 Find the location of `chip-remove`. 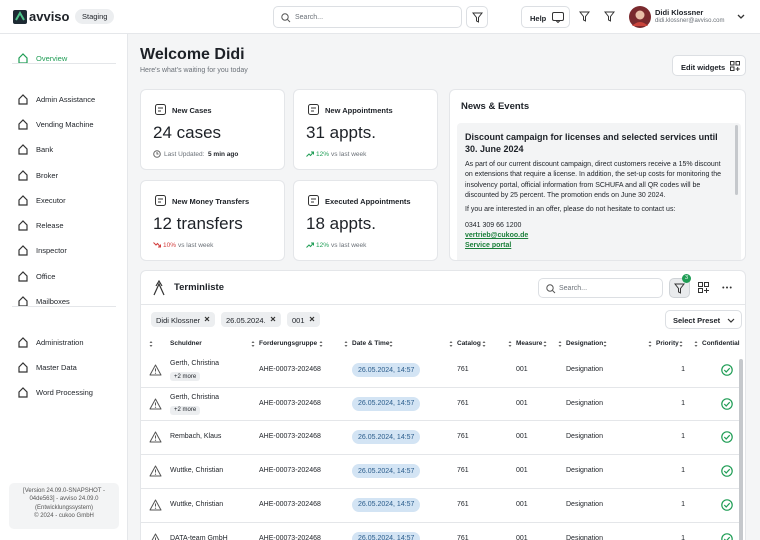

chip-remove is located at coordinates (207, 319).